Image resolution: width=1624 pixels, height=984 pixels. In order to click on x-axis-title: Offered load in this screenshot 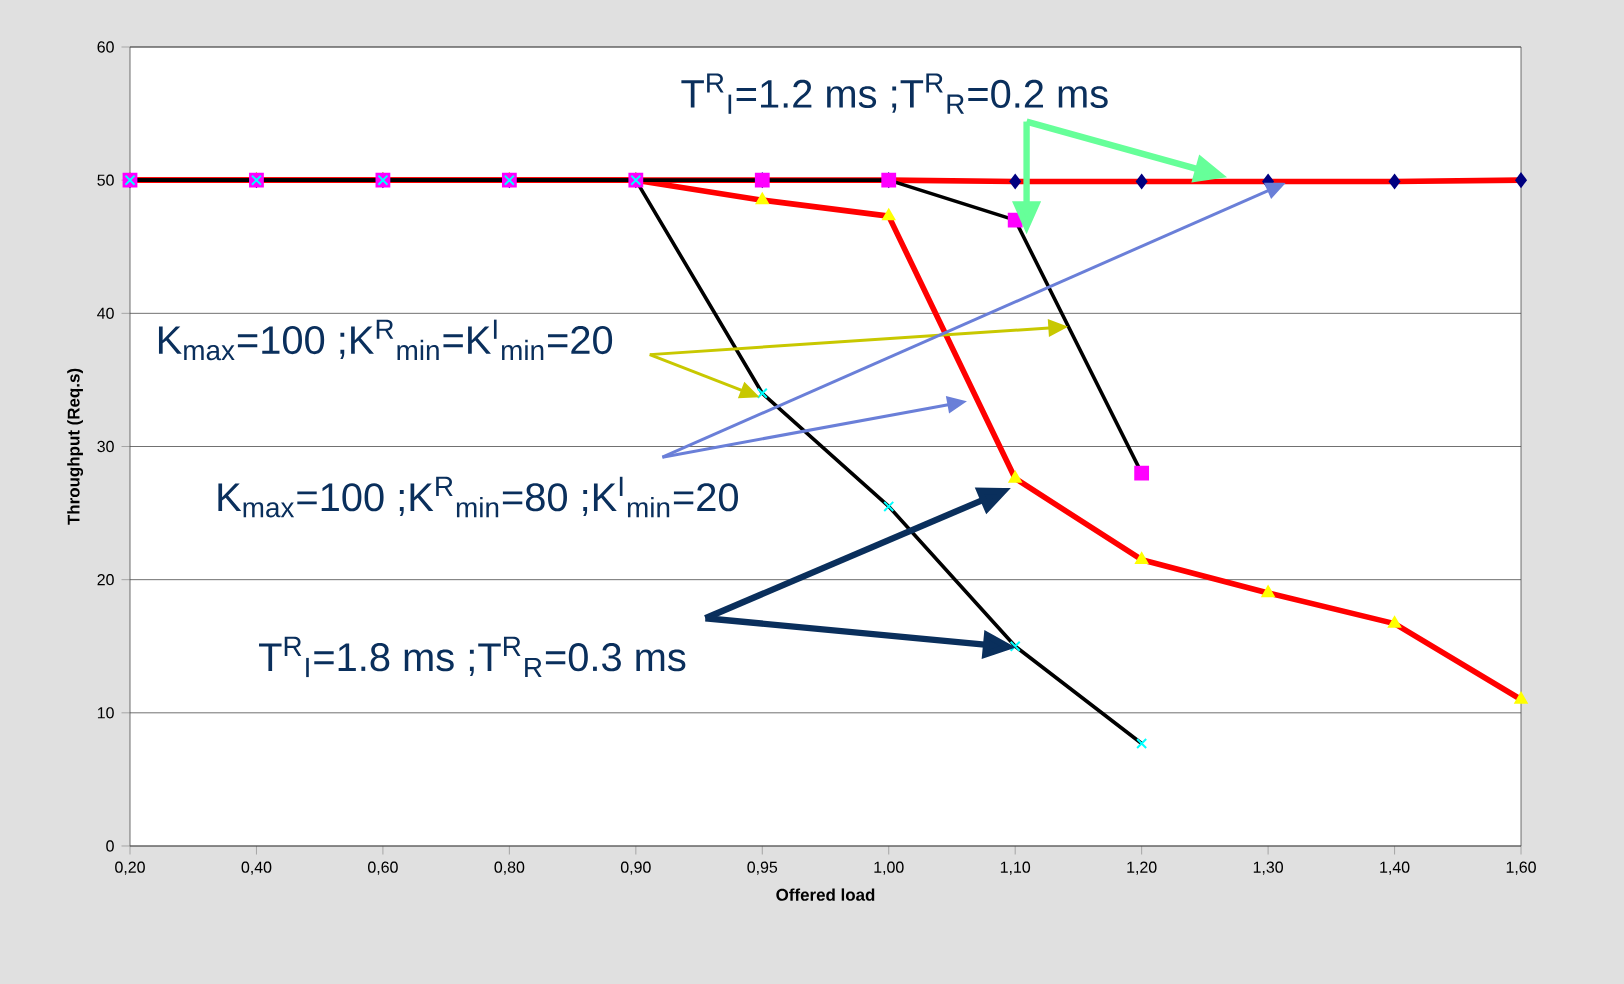, I will do `click(825, 894)`.